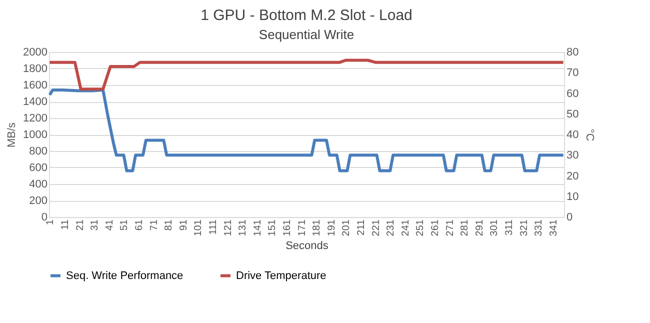 This screenshot has width=650, height=323. What do you see at coordinates (125, 276) in the screenshot?
I see `legend-label: Seq. Write Performance` at bounding box center [125, 276].